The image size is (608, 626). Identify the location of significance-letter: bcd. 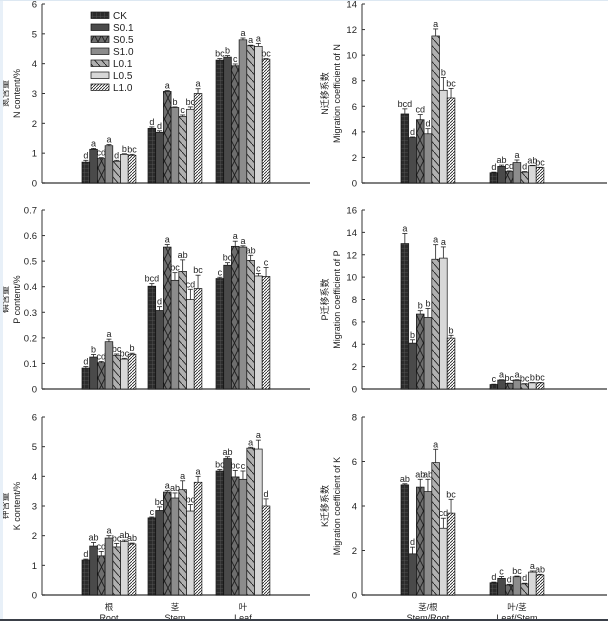
(152, 279).